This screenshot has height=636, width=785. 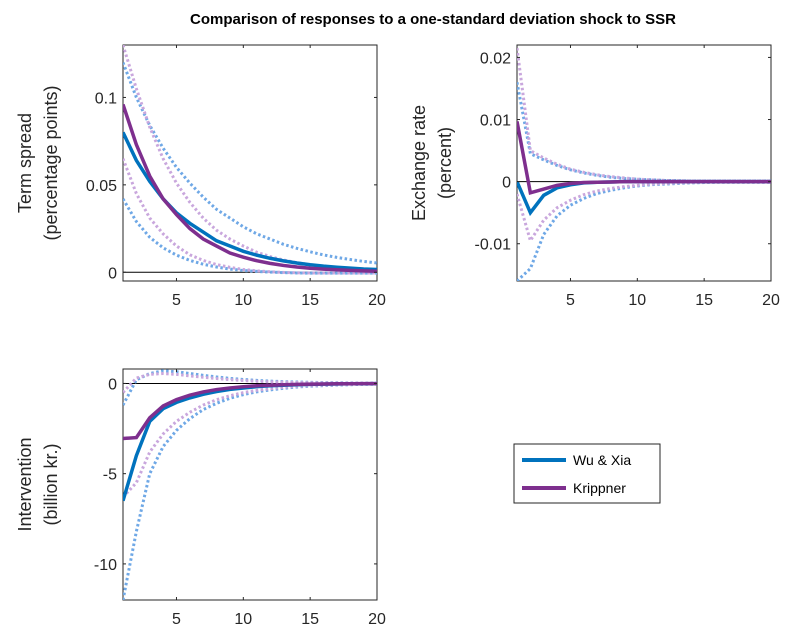 I want to click on y-tick-label: -5, so click(x=110, y=475).